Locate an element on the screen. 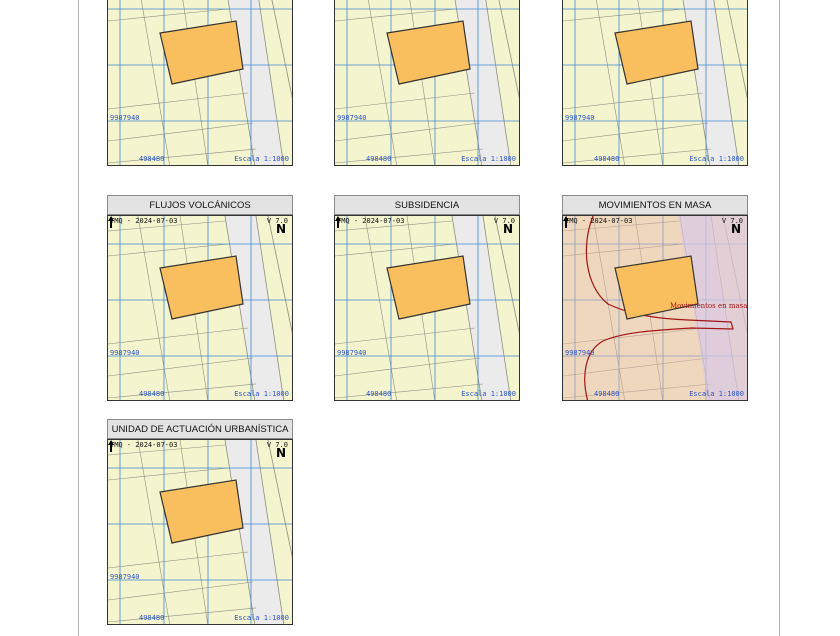  map-panel-title: MOVIMIENTOS EN MASA is located at coordinates (655, 205).